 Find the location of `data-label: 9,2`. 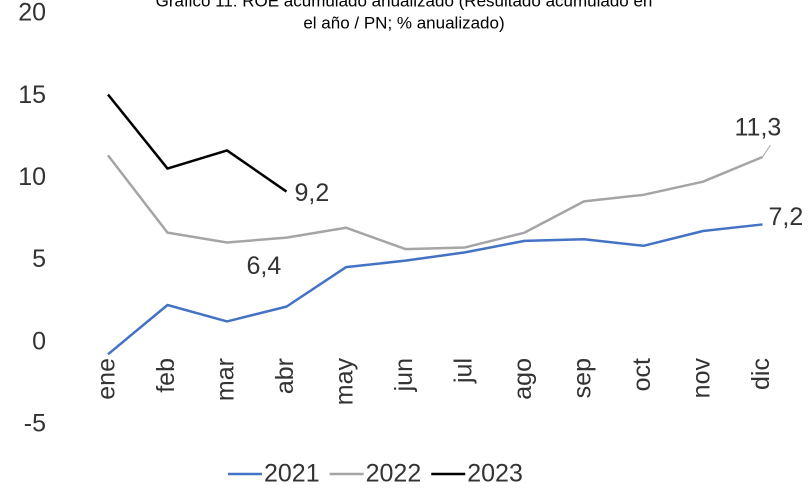

data-label: 9,2 is located at coordinates (312, 193).